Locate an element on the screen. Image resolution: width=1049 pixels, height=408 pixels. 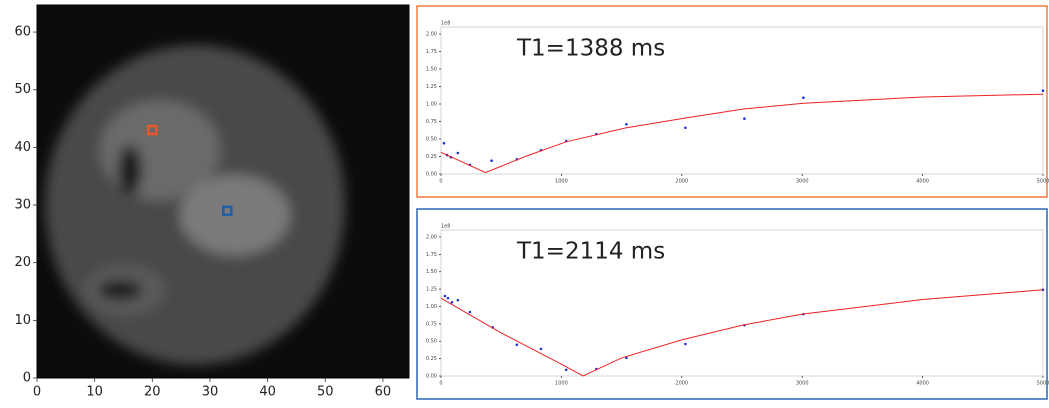
y-tick-label: 60 is located at coordinates (22, 32).